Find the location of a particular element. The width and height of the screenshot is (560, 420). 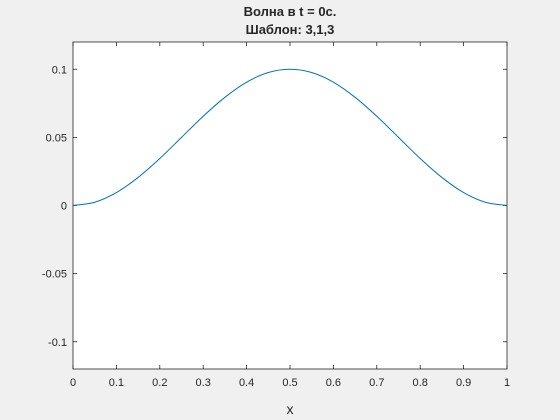

y-tick-label: -0.1 is located at coordinates (57, 343).